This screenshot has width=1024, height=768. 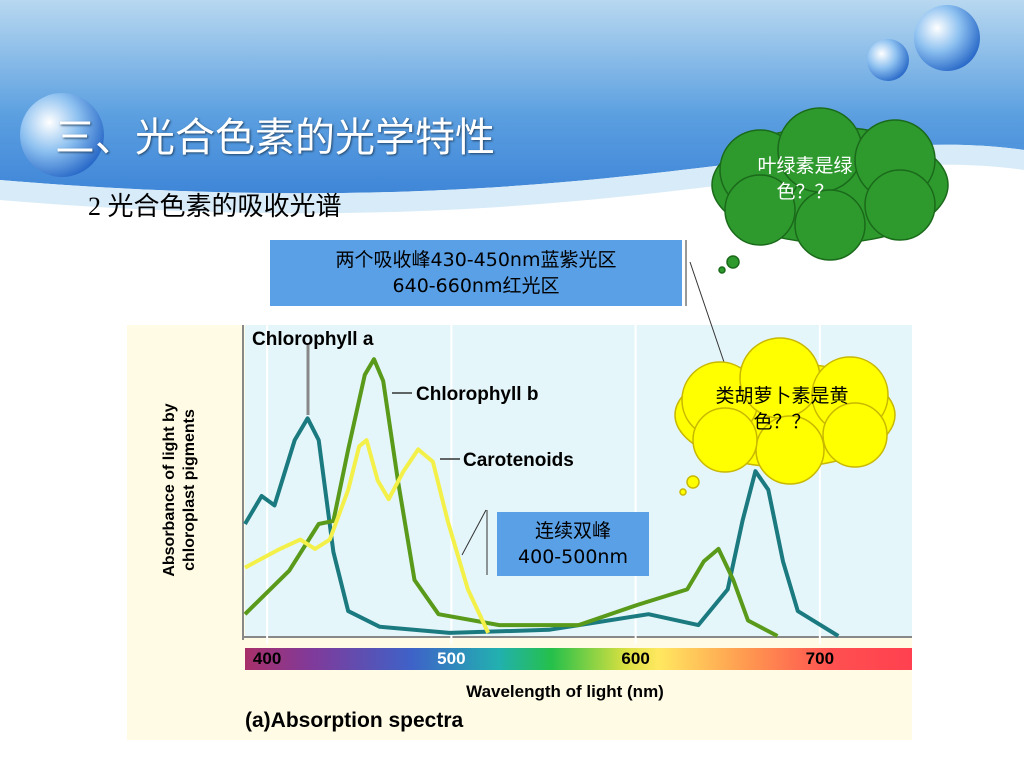 What do you see at coordinates (573, 544) in the screenshot?
I see `double-peak-box: 连续双峰 400-500nm` at bounding box center [573, 544].